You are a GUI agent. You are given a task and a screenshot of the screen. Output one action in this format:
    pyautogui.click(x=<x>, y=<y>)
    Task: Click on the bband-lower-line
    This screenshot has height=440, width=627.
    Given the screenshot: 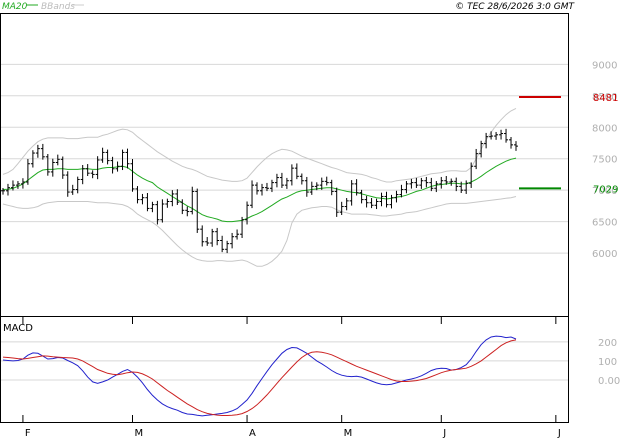 What is the action you would take?
    pyautogui.click(x=259, y=231)
    